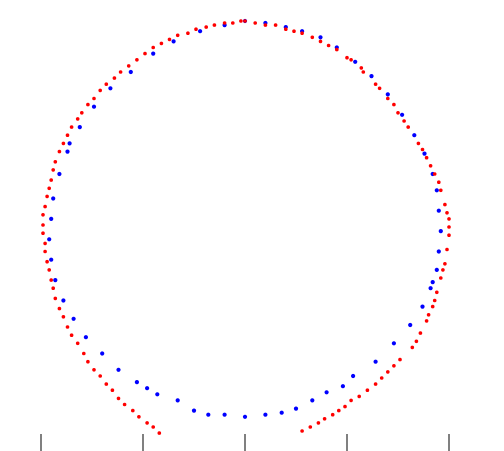  I want to click on x-axis-ticks, so click(245, 442).